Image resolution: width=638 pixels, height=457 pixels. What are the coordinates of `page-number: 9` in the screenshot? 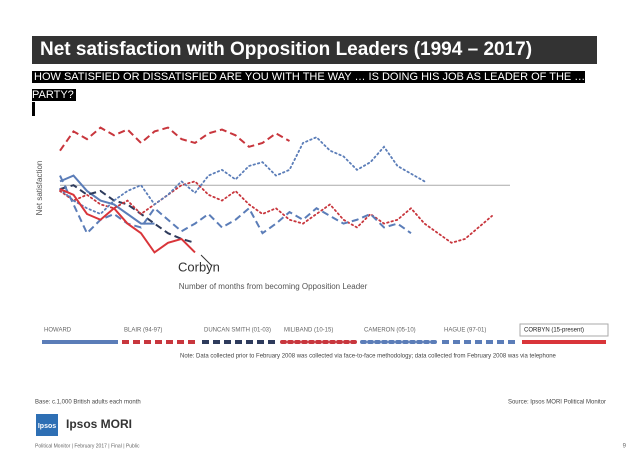 It's located at (625, 447).